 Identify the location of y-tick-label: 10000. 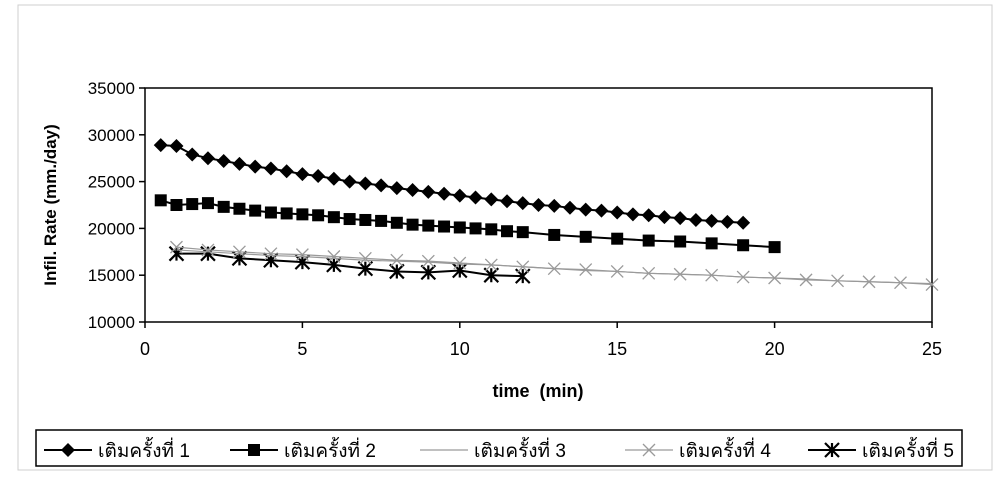
(111, 322).